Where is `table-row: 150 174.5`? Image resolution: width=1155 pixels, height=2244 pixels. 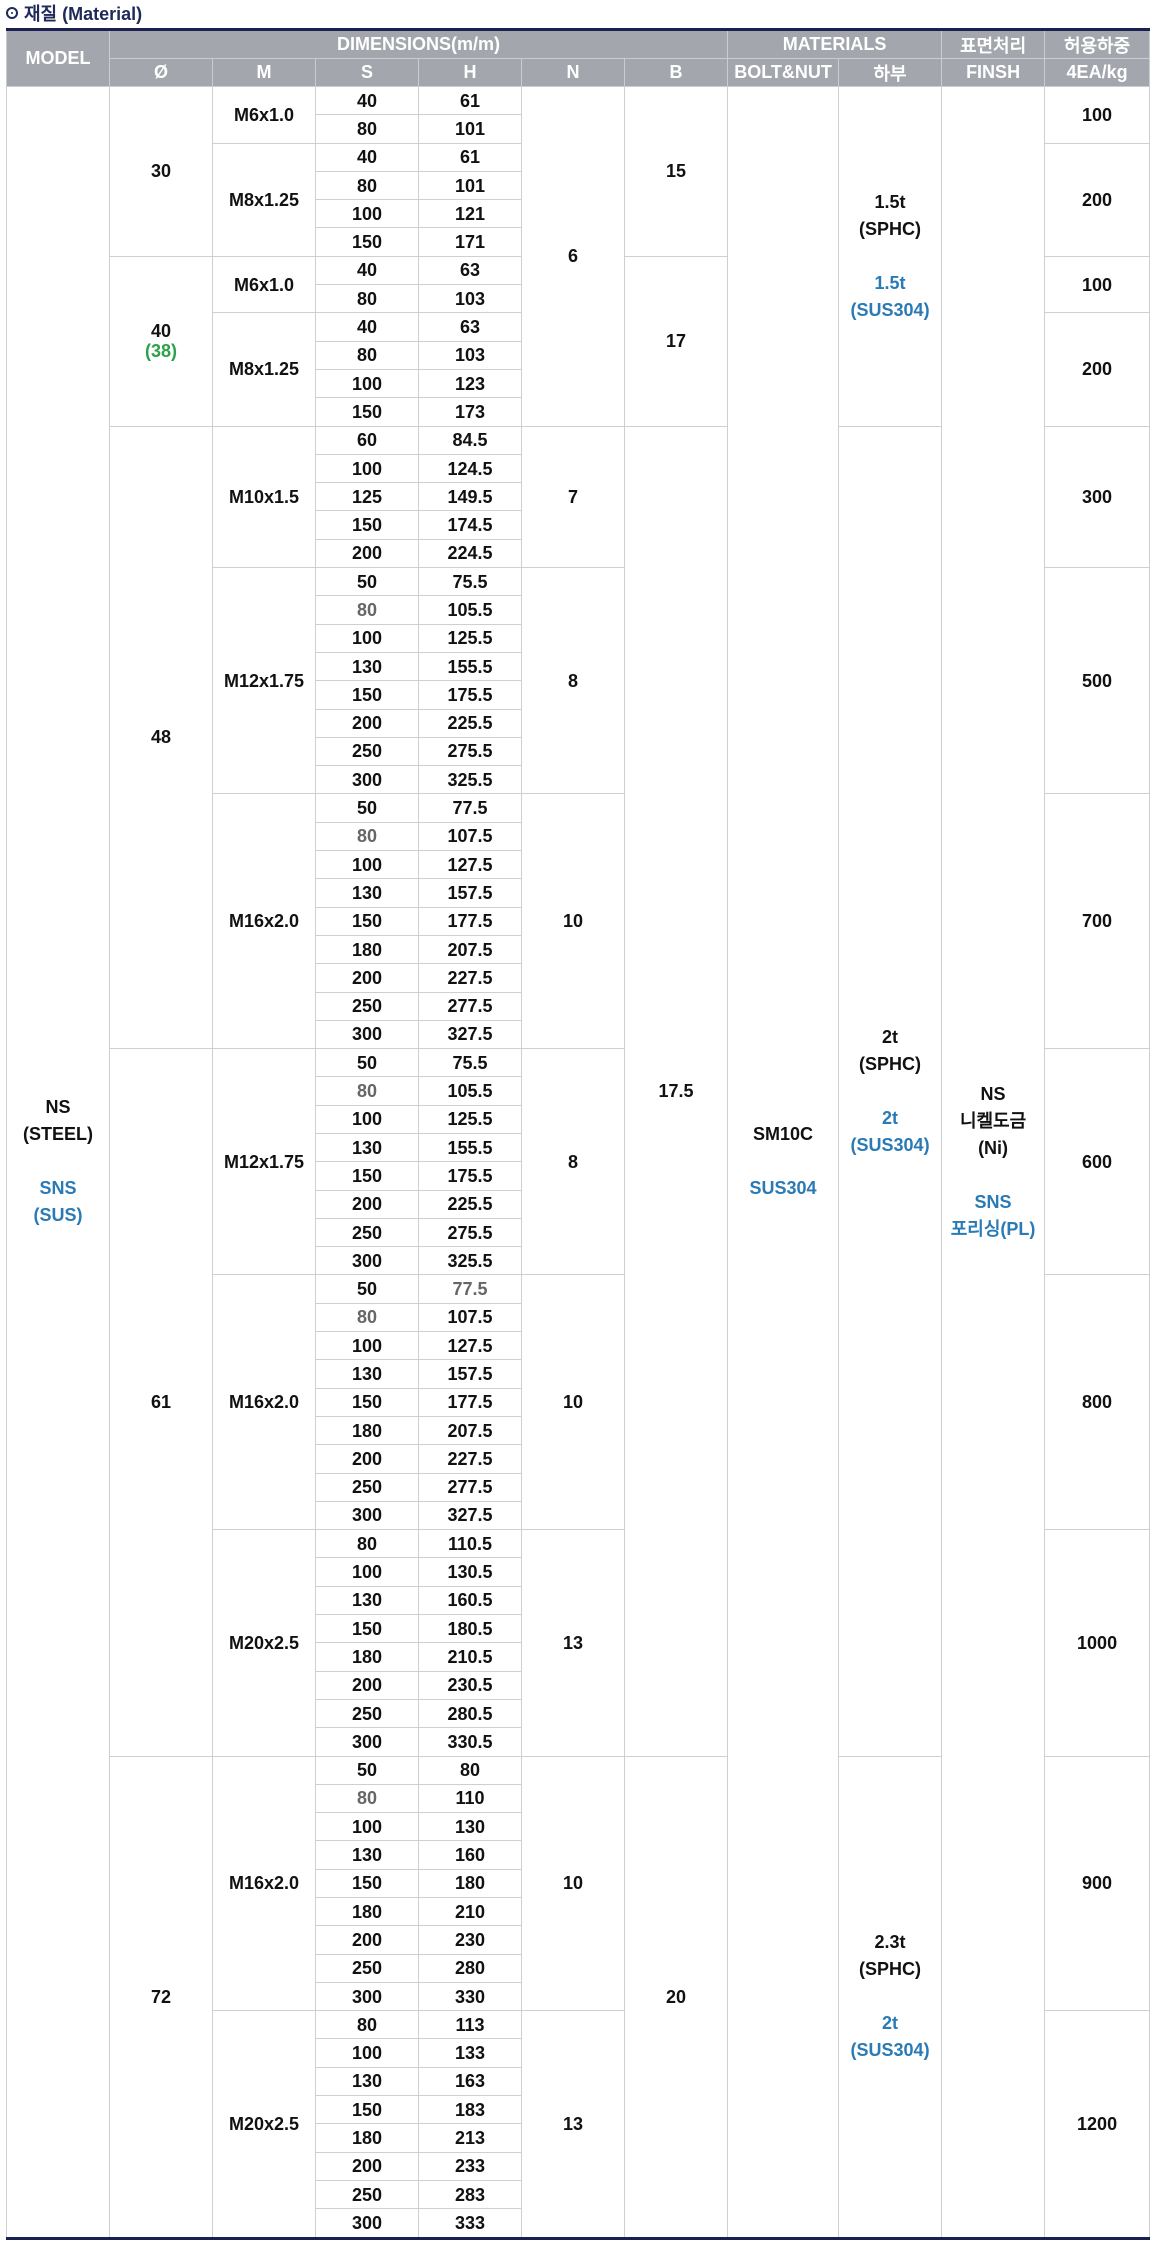 table-row: 150 174.5 is located at coordinates (578, 525).